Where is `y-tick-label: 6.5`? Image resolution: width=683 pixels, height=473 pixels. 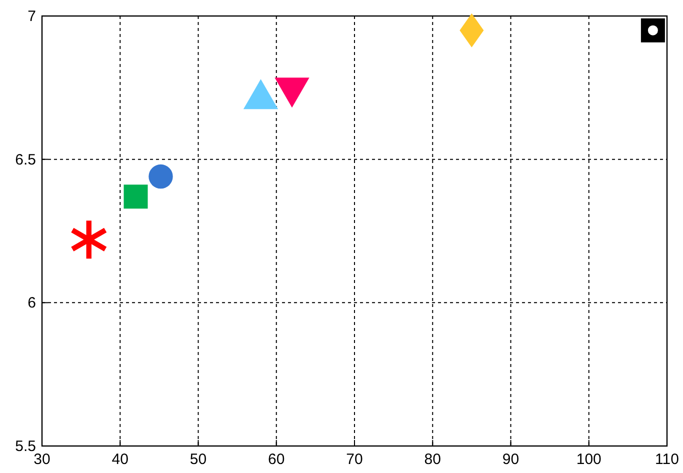 y-tick-label: 6.5 is located at coordinates (25, 159).